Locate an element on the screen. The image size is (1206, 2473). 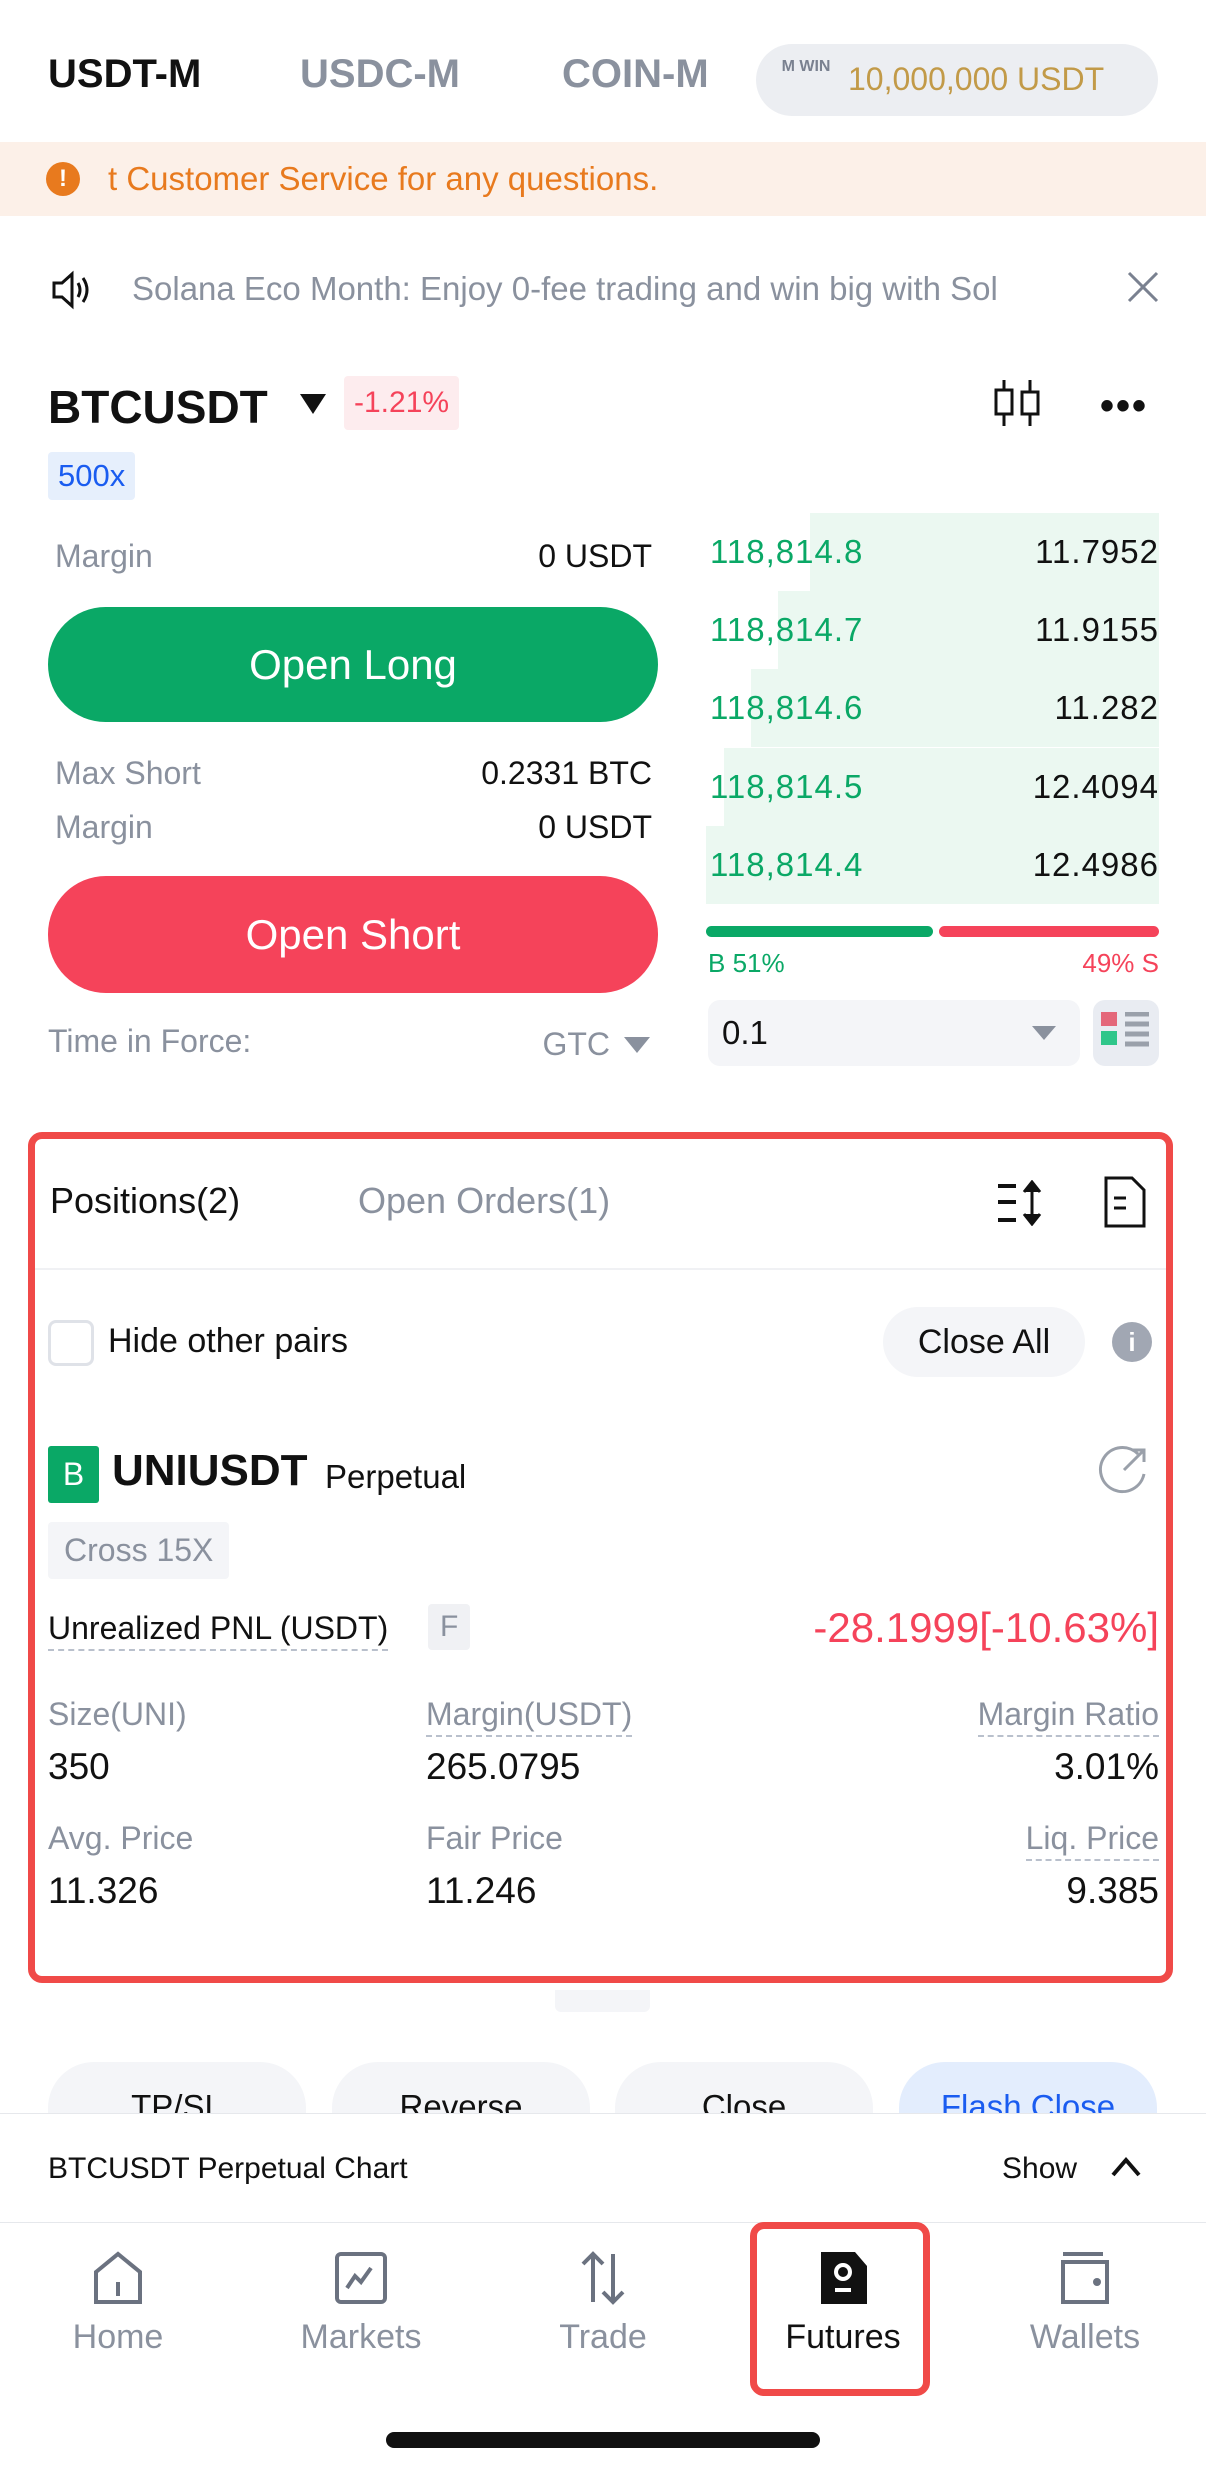
liq-price-value: 9.385 is located at coordinates (1112, 1890).